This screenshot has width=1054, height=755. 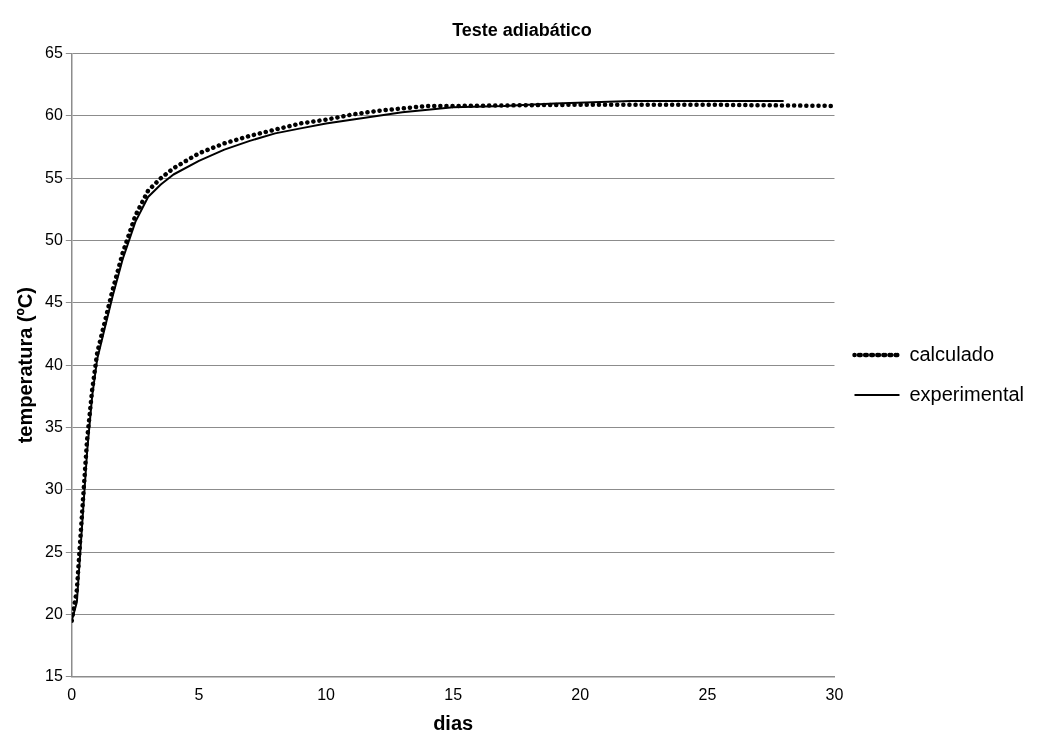 I want to click on x-tick-label: 25, so click(x=707, y=694).